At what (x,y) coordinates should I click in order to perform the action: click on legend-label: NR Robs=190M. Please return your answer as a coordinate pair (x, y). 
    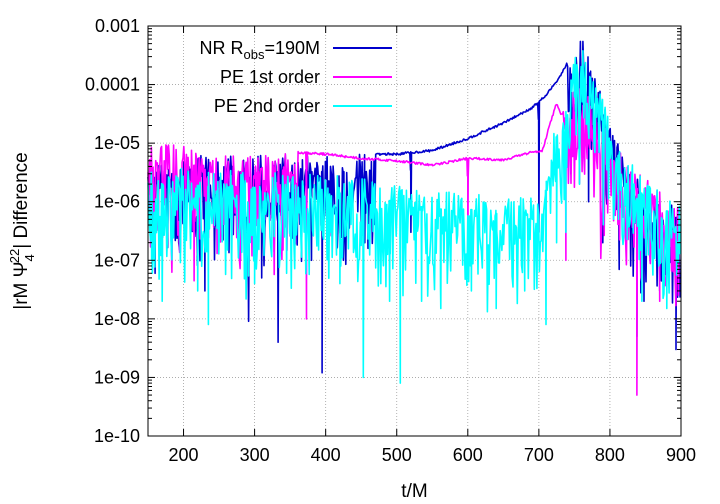
    Looking at the image, I should click on (259, 50).